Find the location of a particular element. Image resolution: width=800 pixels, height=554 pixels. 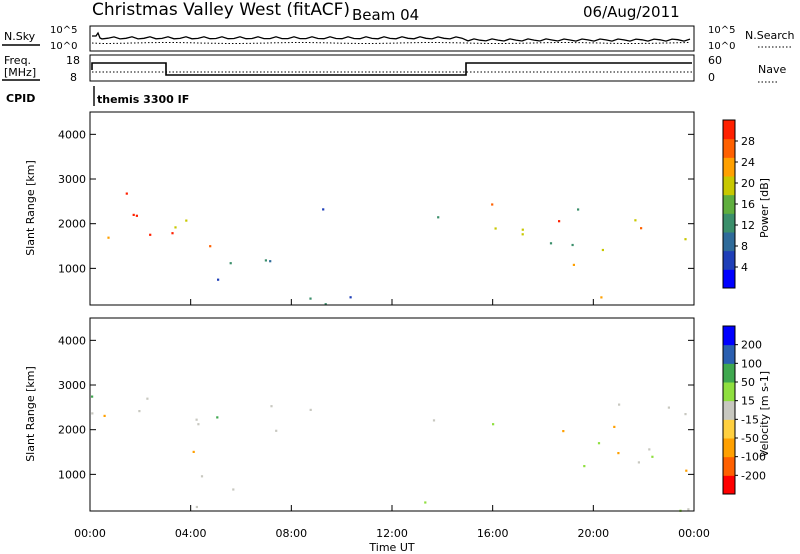

xtick-label: 04:00 is located at coordinates (191, 533).